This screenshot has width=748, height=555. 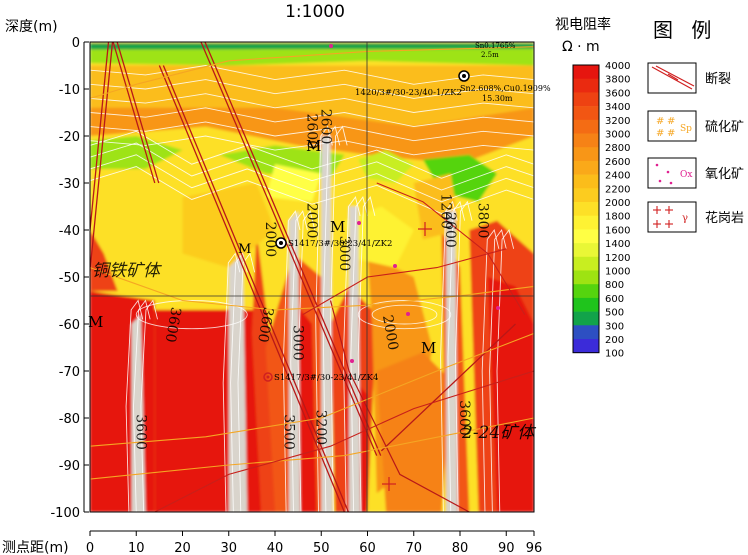 What do you see at coordinates (724, 174) in the screenshot?
I see `legend-label: 氧化矿` at bounding box center [724, 174].